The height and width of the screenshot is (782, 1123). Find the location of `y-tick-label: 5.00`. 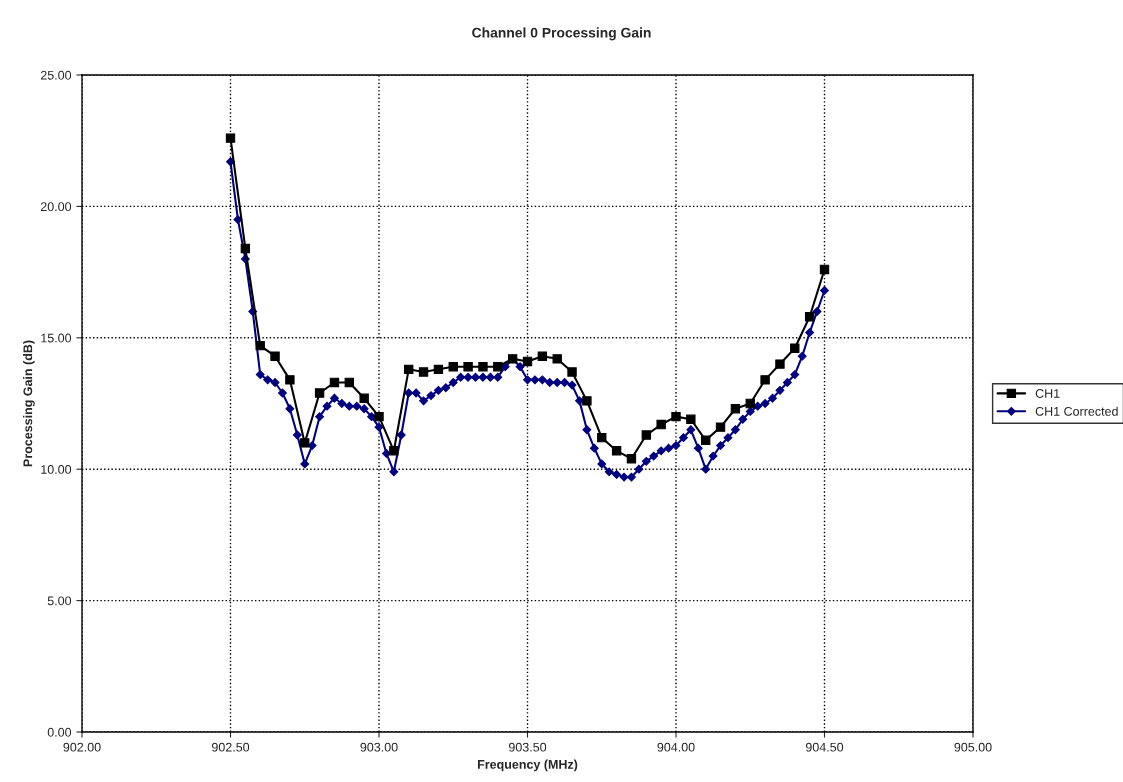

y-tick-label: 5.00 is located at coordinates (59, 601).